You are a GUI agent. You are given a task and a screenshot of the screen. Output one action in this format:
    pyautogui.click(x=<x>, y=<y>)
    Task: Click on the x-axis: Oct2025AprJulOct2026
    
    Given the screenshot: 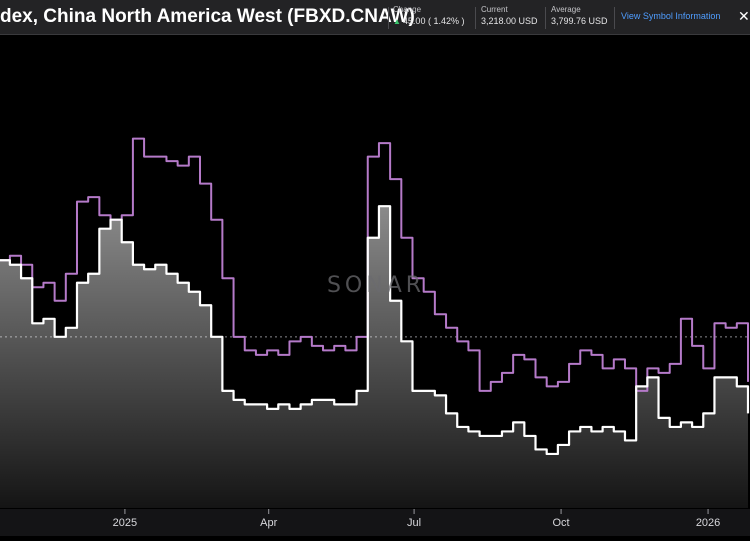 What is the action you would take?
    pyautogui.click(x=375, y=522)
    